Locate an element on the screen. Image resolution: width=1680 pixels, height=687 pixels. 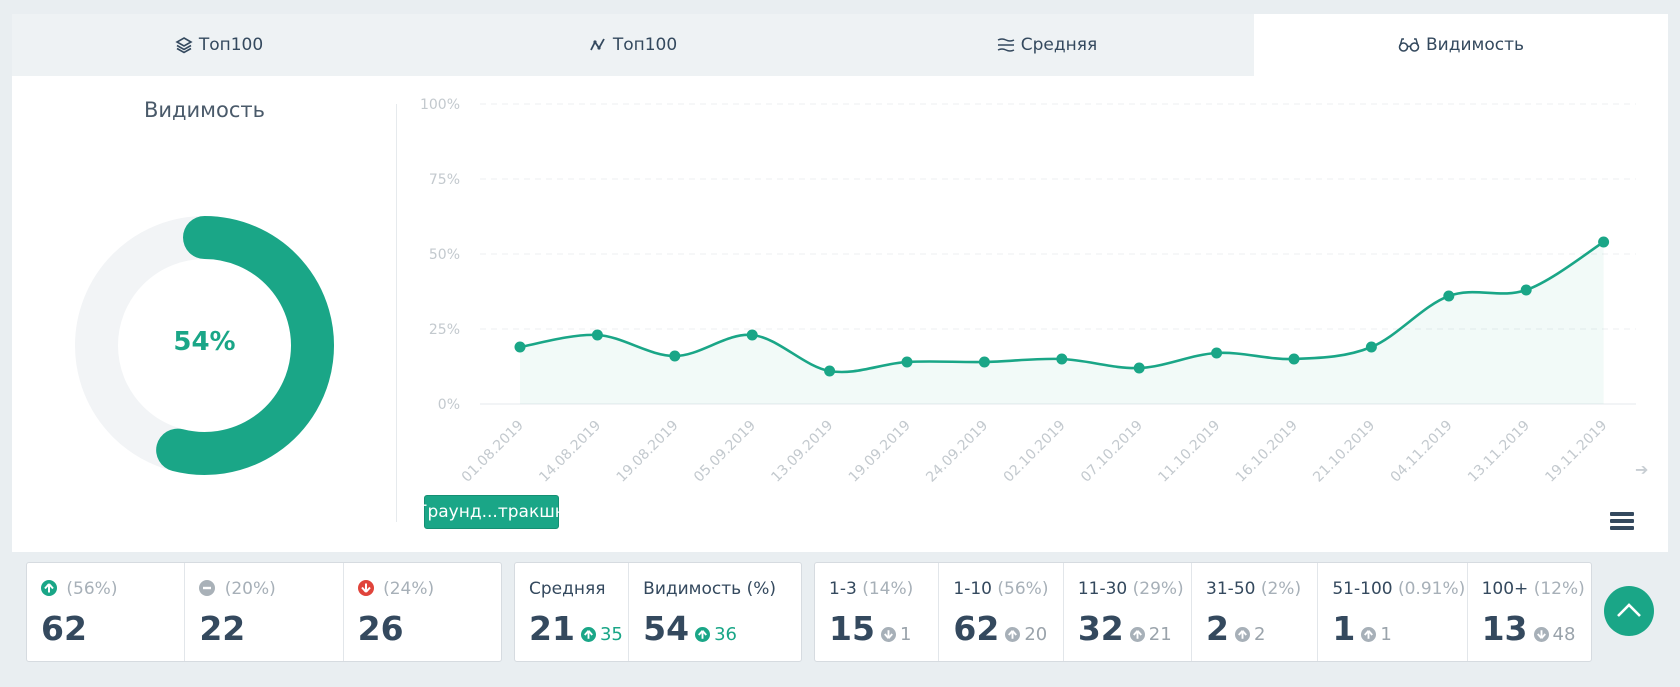
positions-same-pct: (20%) is located at coordinates (250, 589).